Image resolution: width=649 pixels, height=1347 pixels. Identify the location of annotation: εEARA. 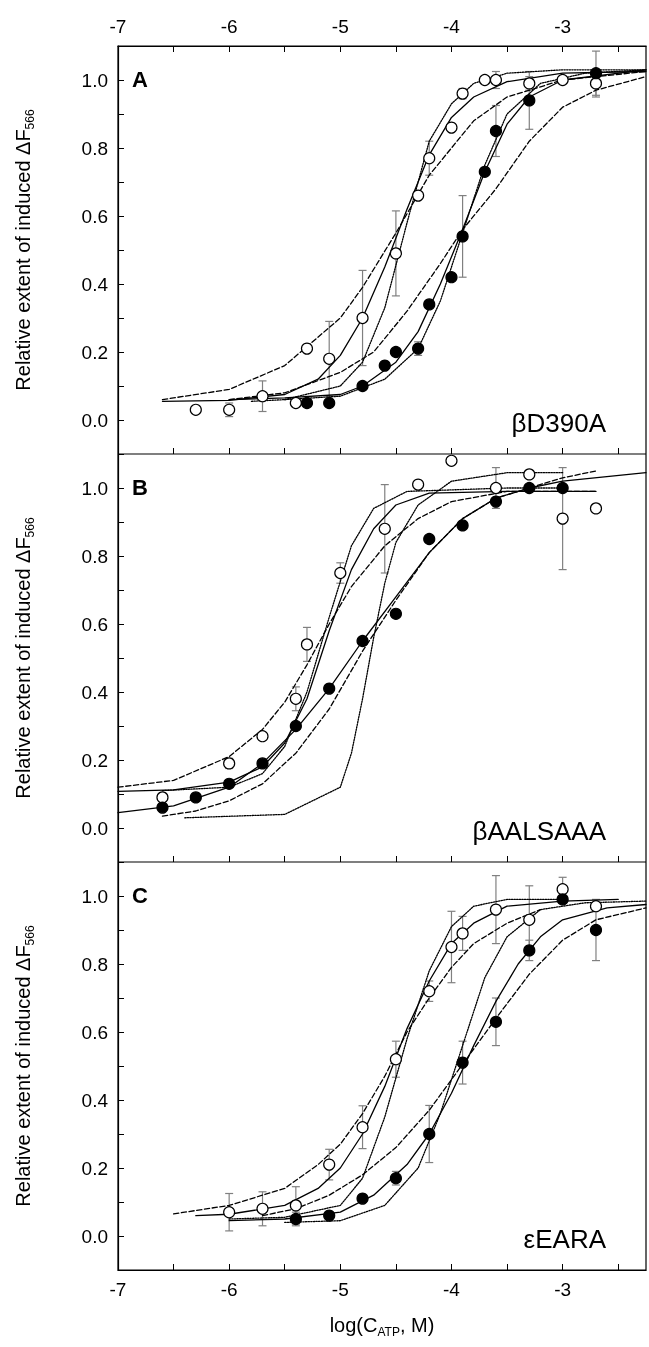
(565, 1239).